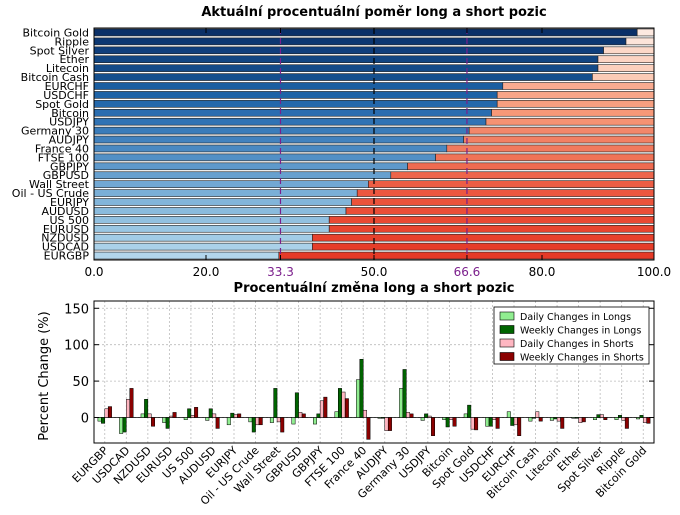 Image resolution: width=680 pixels, height=515 pixels. I want to click on bar-daily-changes-in-longs-audusd, so click(207, 419).